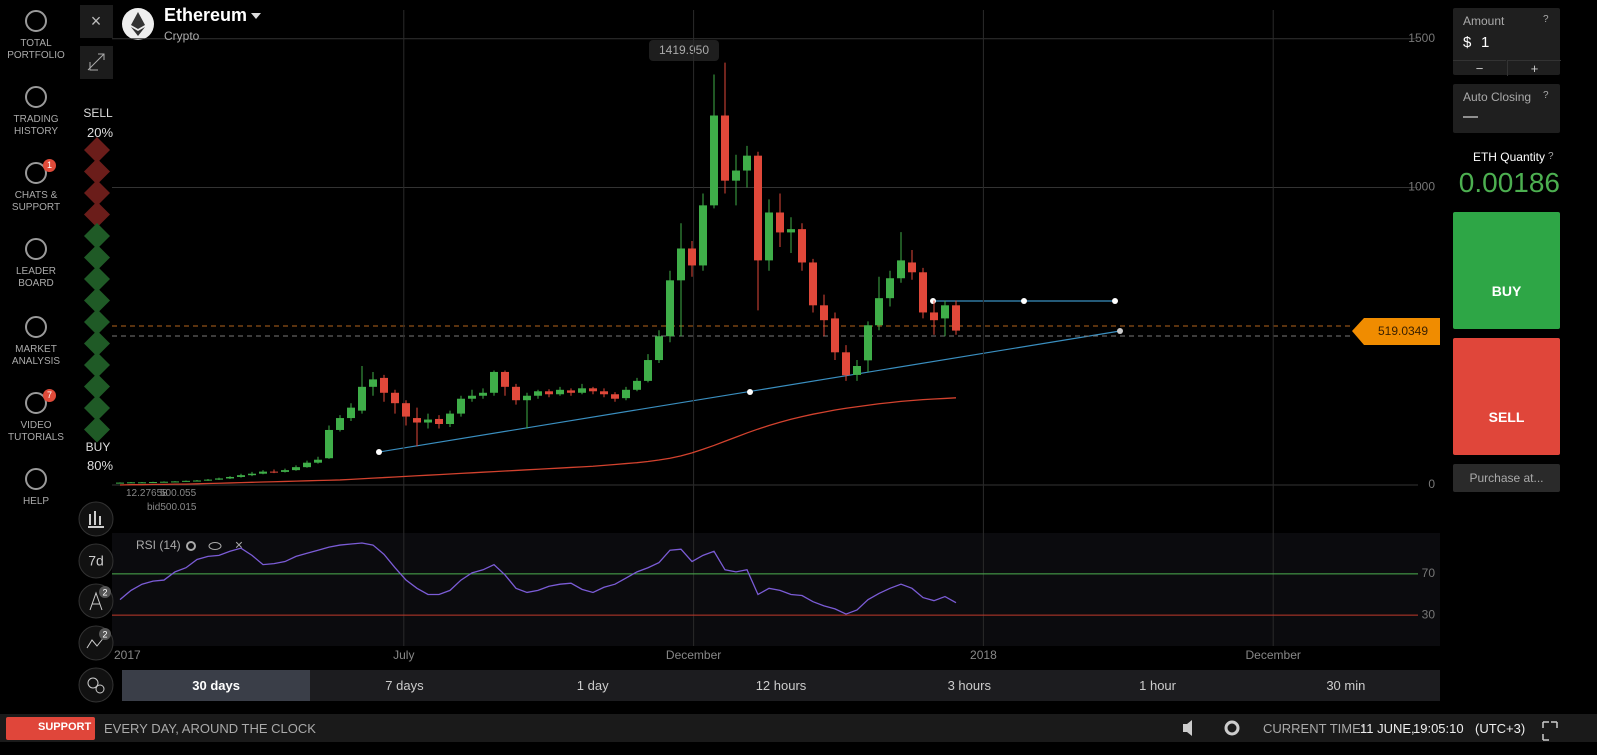 This screenshot has height=755, width=1597. Describe the element at coordinates (1421, 38) in the screenshot. I see `y-tick-label: 1500` at that location.